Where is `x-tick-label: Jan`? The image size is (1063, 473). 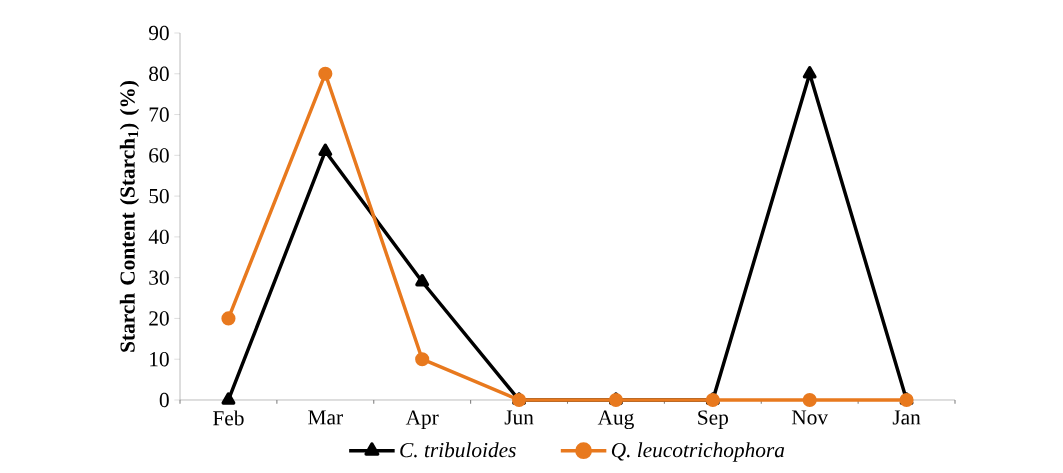 x-tick-label: Jan is located at coordinates (906, 417).